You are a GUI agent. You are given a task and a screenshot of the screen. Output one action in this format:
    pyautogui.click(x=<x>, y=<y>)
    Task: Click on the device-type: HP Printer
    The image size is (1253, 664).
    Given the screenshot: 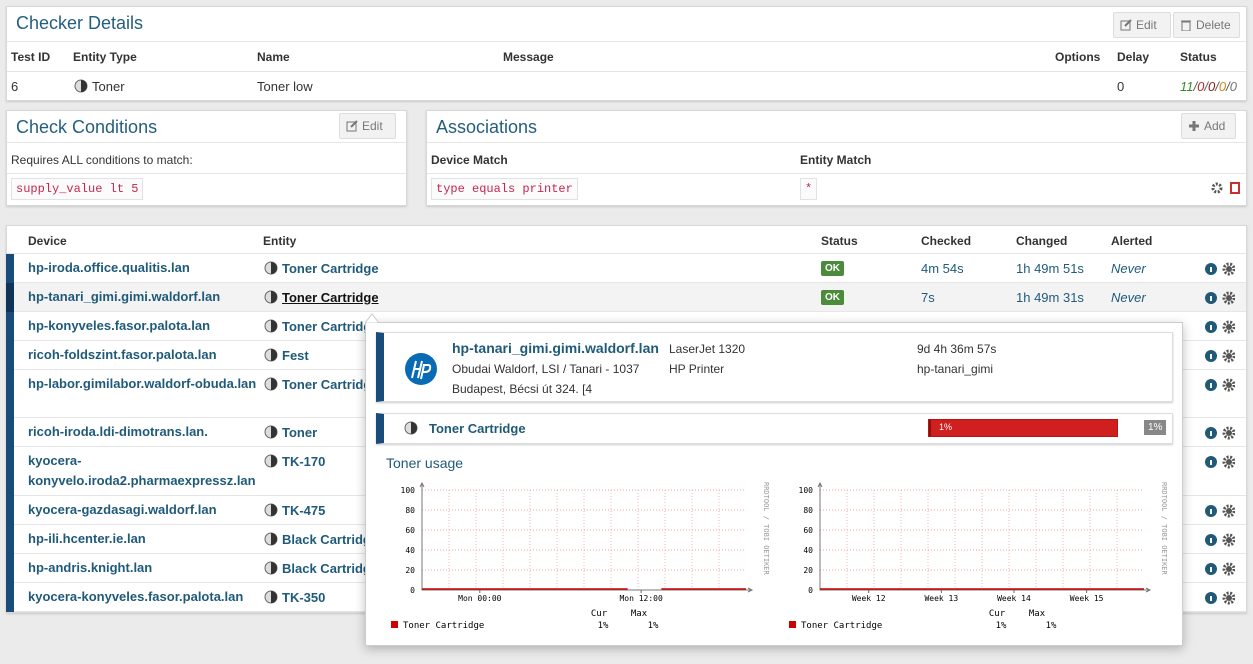 What is the action you would take?
    pyautogui.click(x=696, y=369)
    